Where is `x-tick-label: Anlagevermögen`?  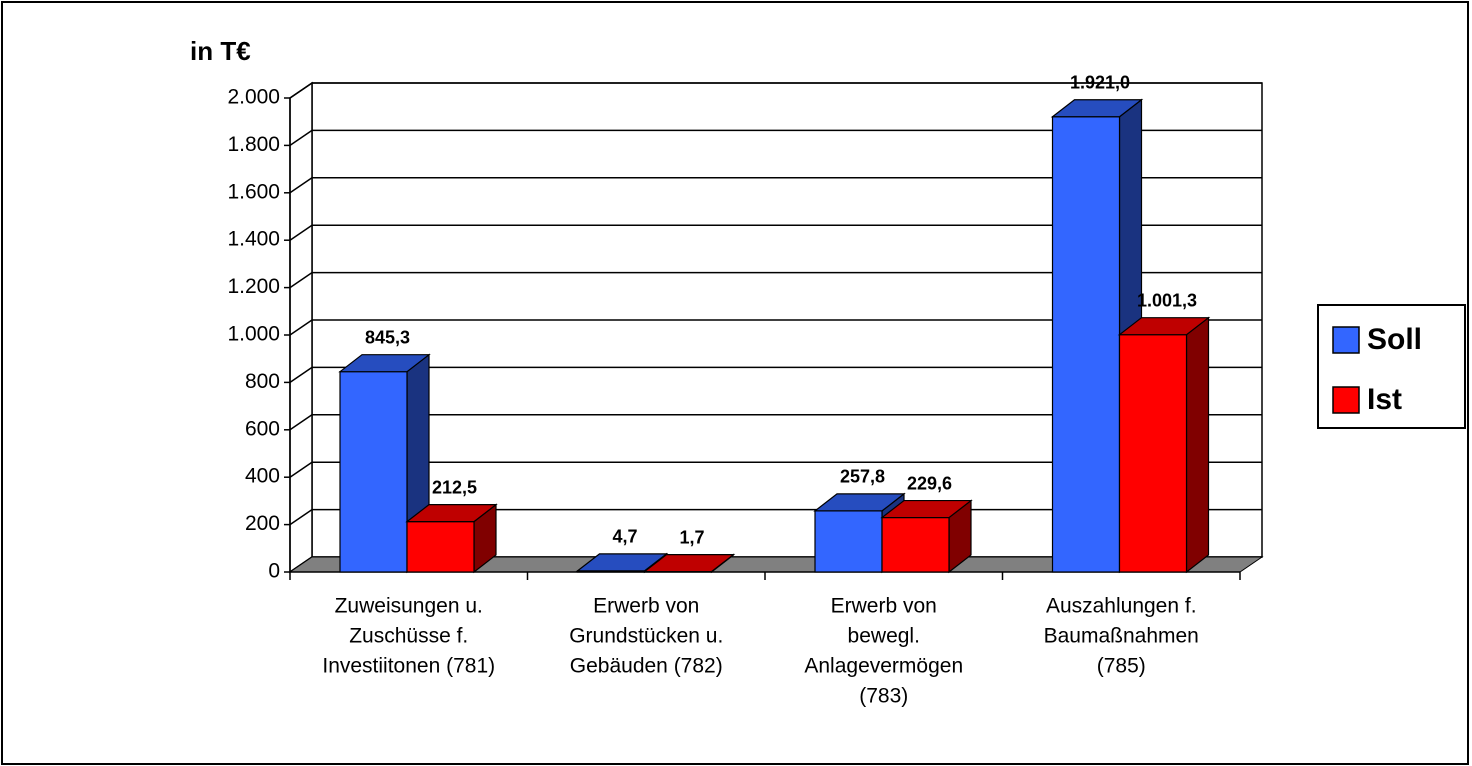
x-tick-label: Anlagevermögen is located at coordinates (883, 666).